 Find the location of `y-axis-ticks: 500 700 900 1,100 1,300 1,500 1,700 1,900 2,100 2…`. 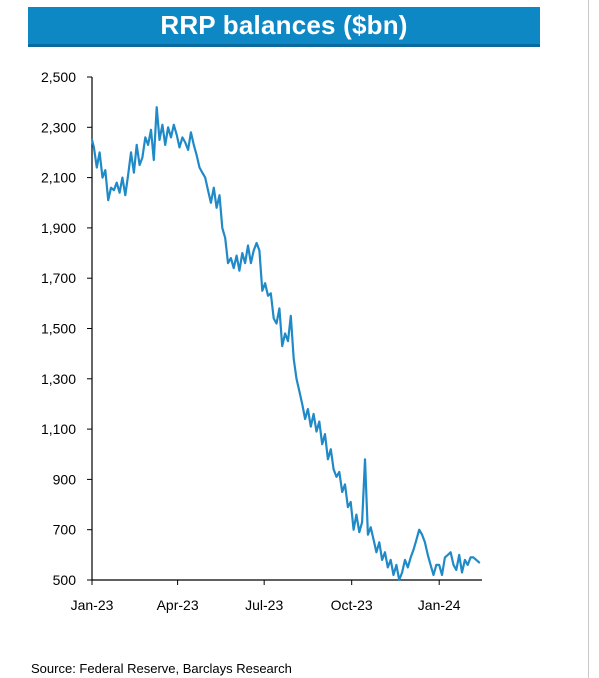

y-axis-ticks: 500 700 900 1,100 1,300 1,500 1,700 1,900 2,100 2… is located at coordinates (66, 328).